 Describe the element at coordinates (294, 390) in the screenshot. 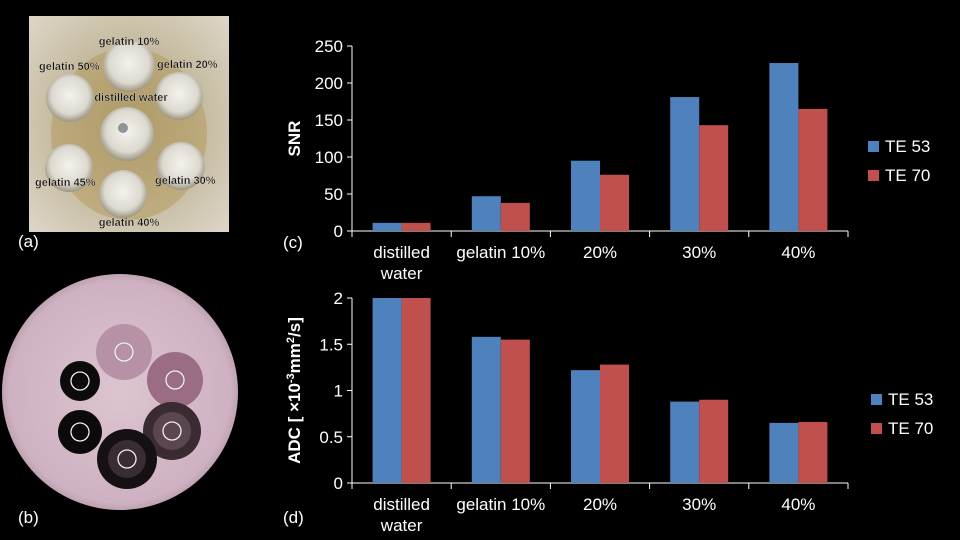

I see `adc-y-axis-label: ADC [ ×10-3mm2/s]` at that location.